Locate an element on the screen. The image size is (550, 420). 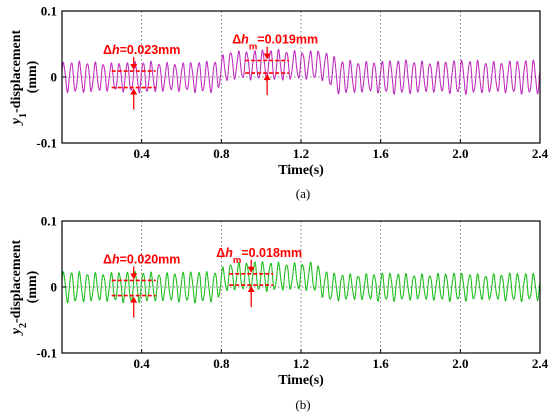
annotation-label: Δh=0.023mm is located at coordinates (141, 50).